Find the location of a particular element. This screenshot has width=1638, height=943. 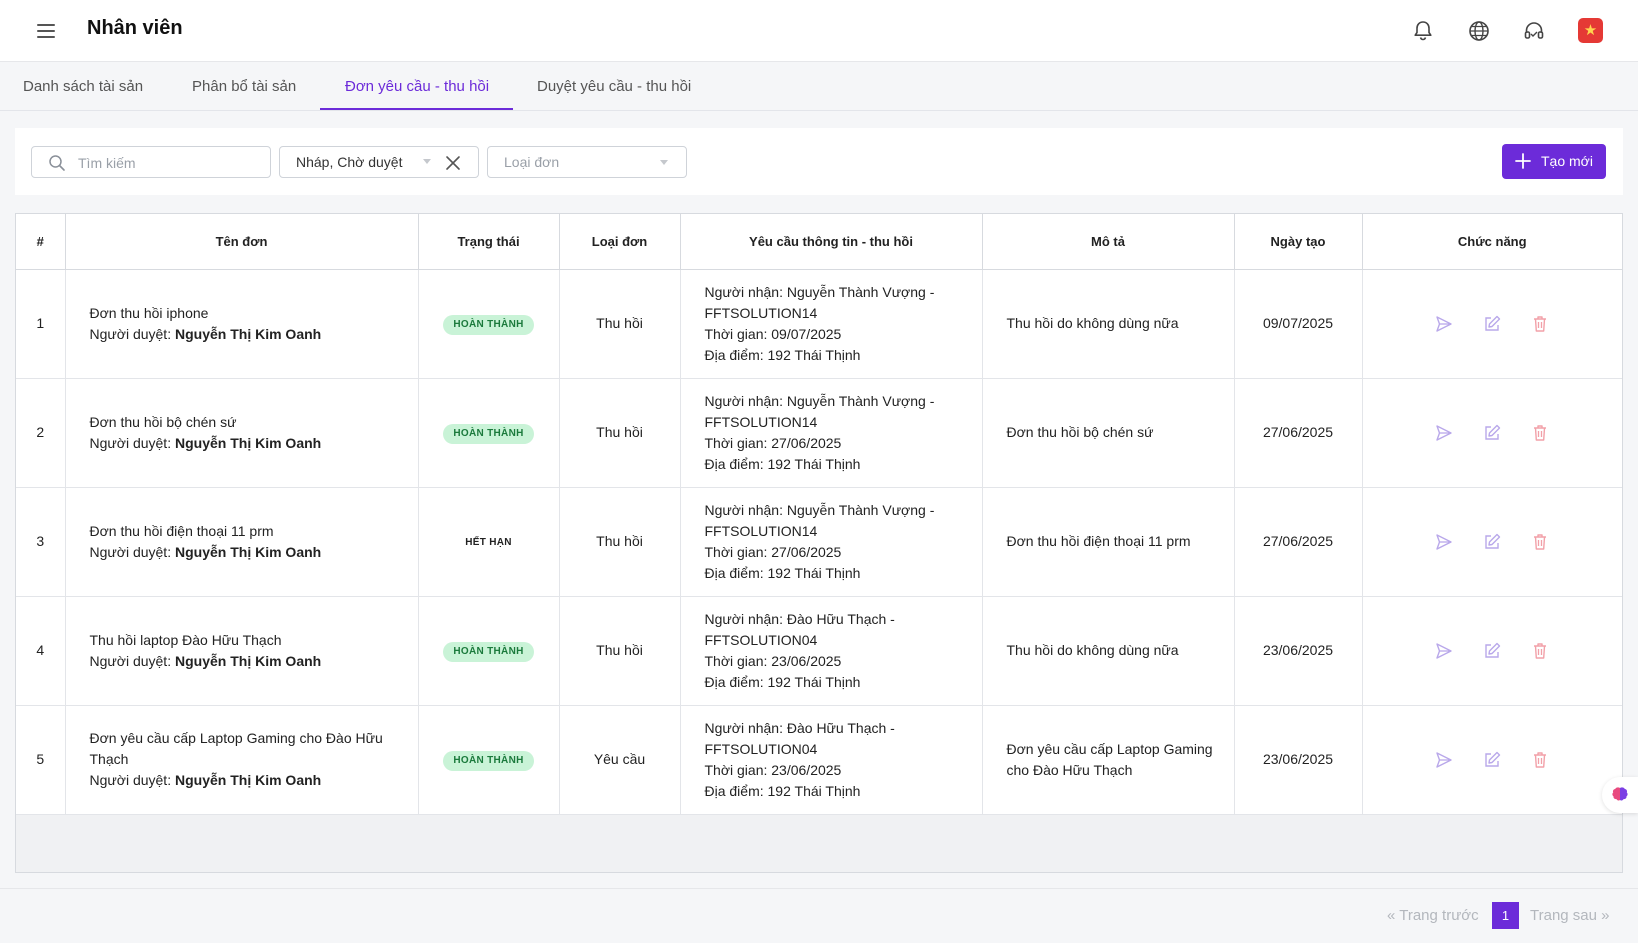

bell-icon is located at coordinates (1423, 31).